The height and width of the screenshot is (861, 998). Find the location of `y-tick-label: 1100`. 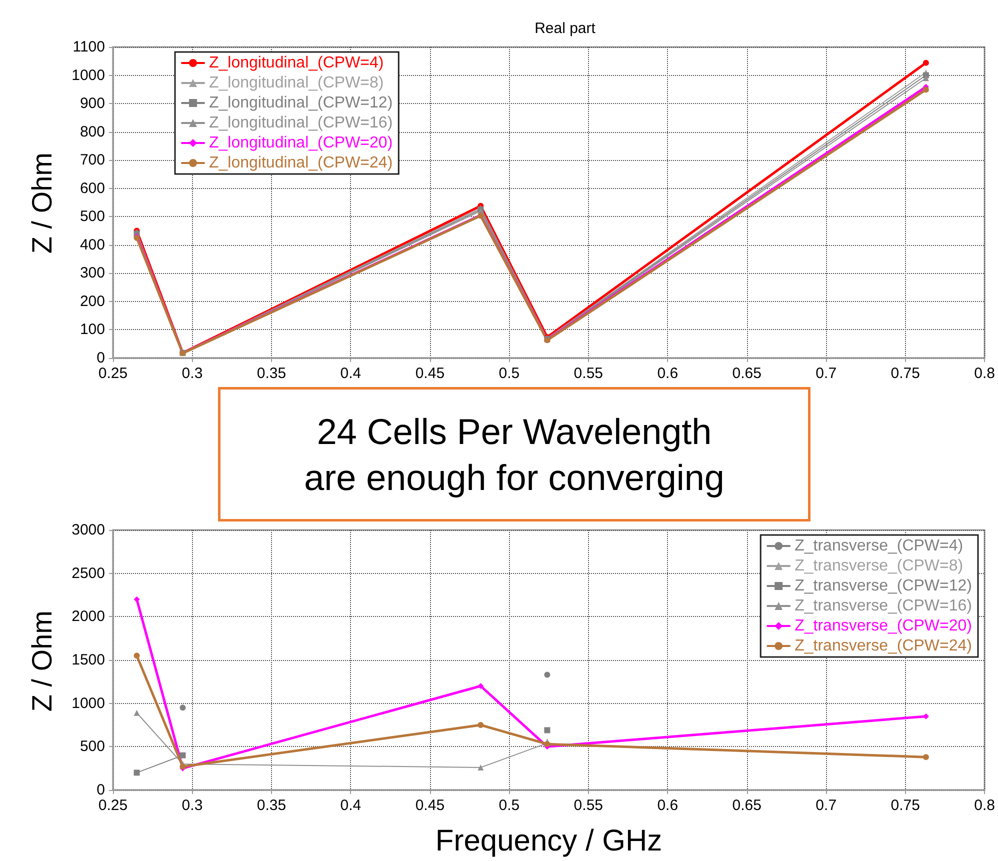

y-tick-label: 1100 is located at coordinates (88, 47).